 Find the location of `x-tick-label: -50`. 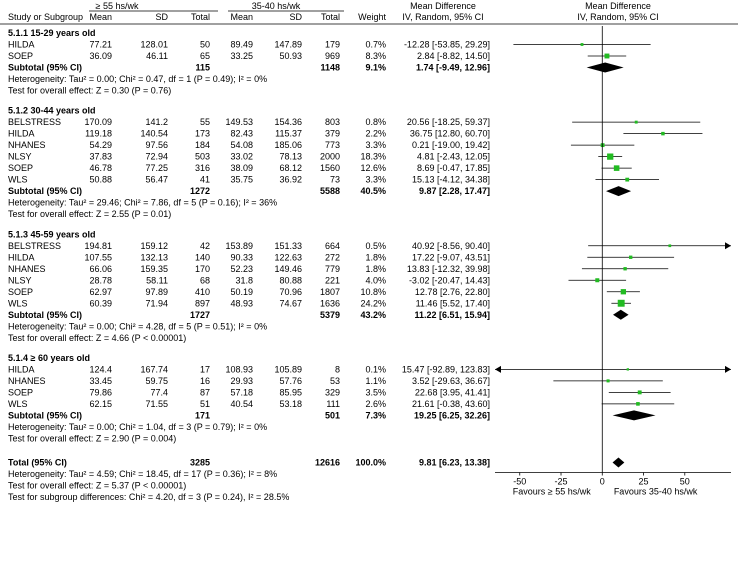

x-tick-label: -50 is located at coordinates (519, 482).